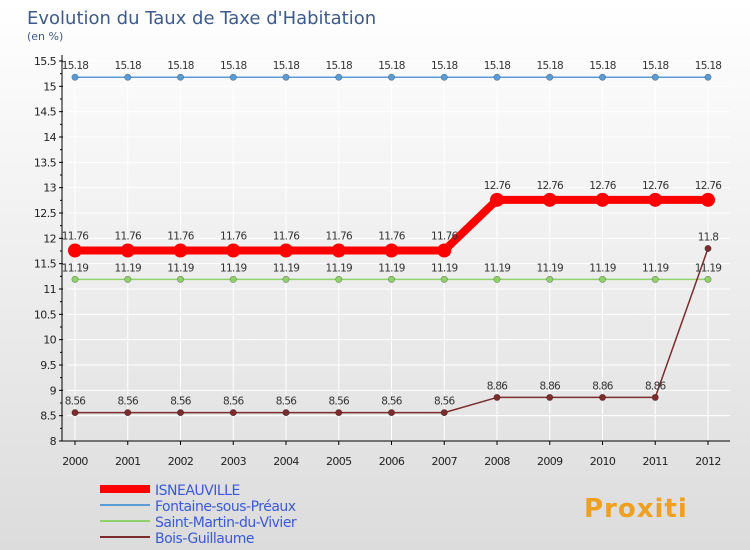 This screenshot has height=550, width=750. I want to click on y-tick-label: 14, so click(49, 137).